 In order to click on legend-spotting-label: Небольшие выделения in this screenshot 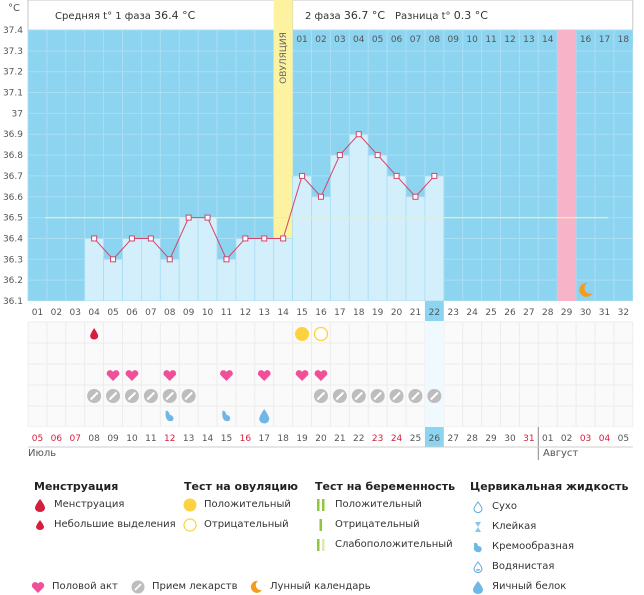, I will do `click(115, 524)`.